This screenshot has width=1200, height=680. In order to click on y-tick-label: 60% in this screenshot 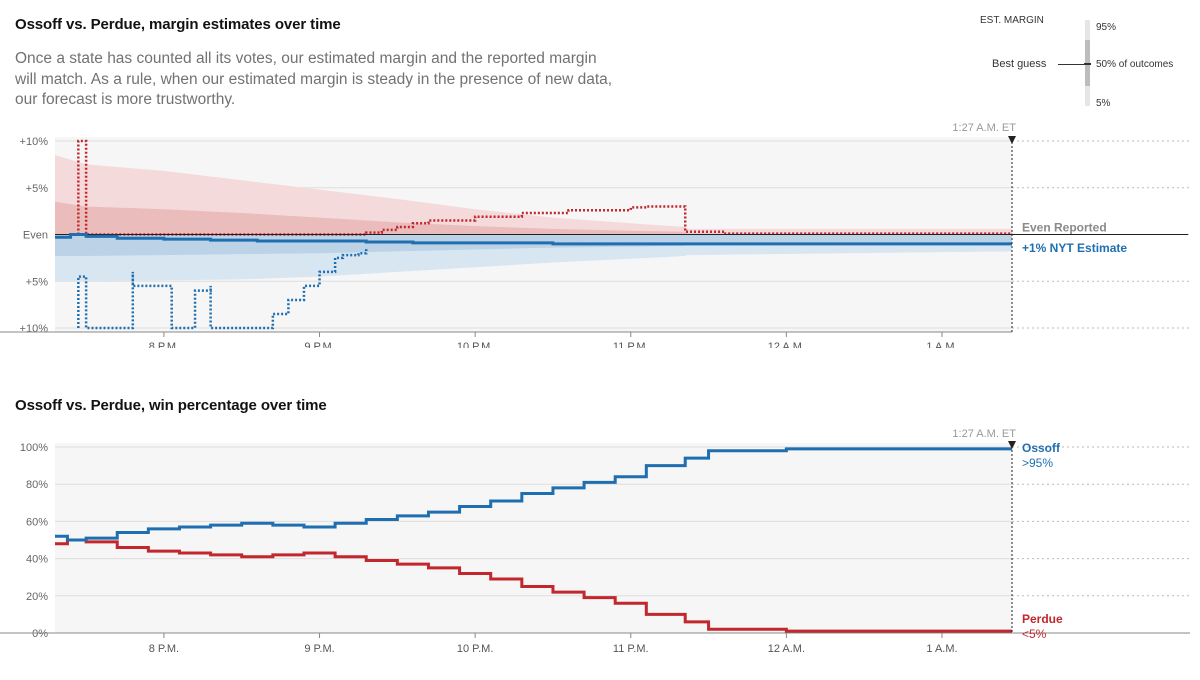, I will do `click(37, 522)`.